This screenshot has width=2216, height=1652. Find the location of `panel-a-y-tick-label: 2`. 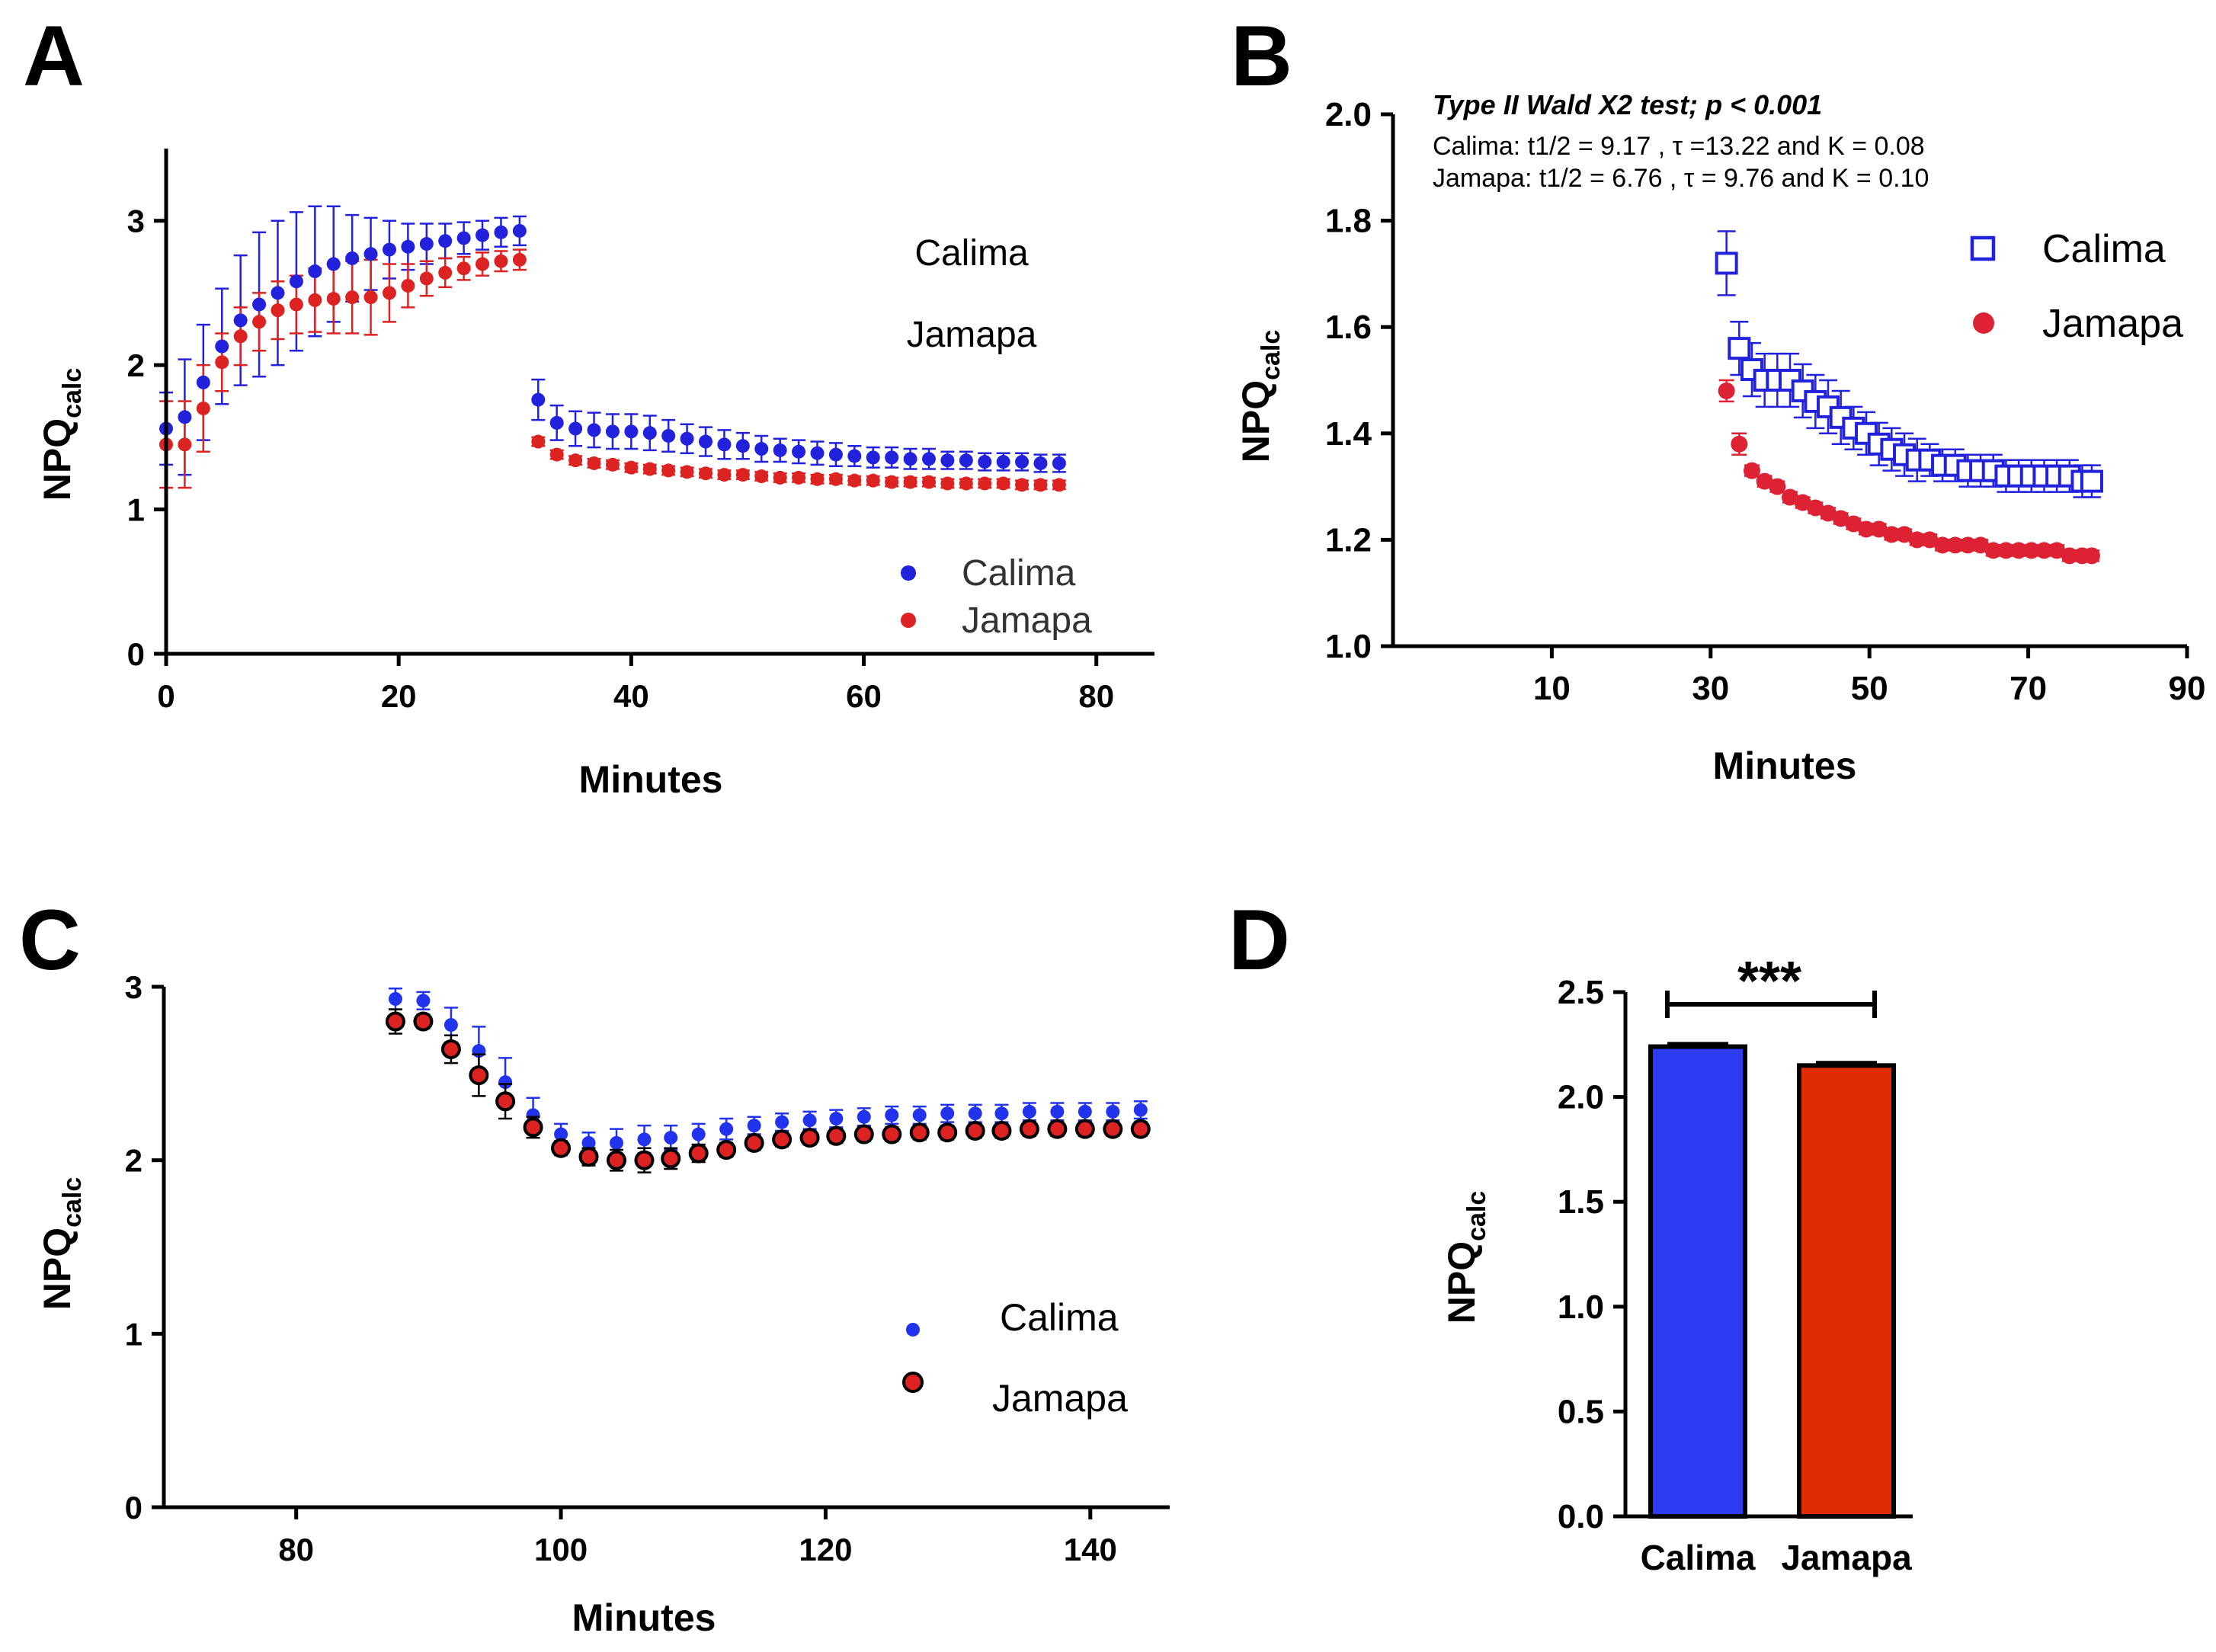

panel-a-y-tick-label: 2 is located at coordinates (136, 365).